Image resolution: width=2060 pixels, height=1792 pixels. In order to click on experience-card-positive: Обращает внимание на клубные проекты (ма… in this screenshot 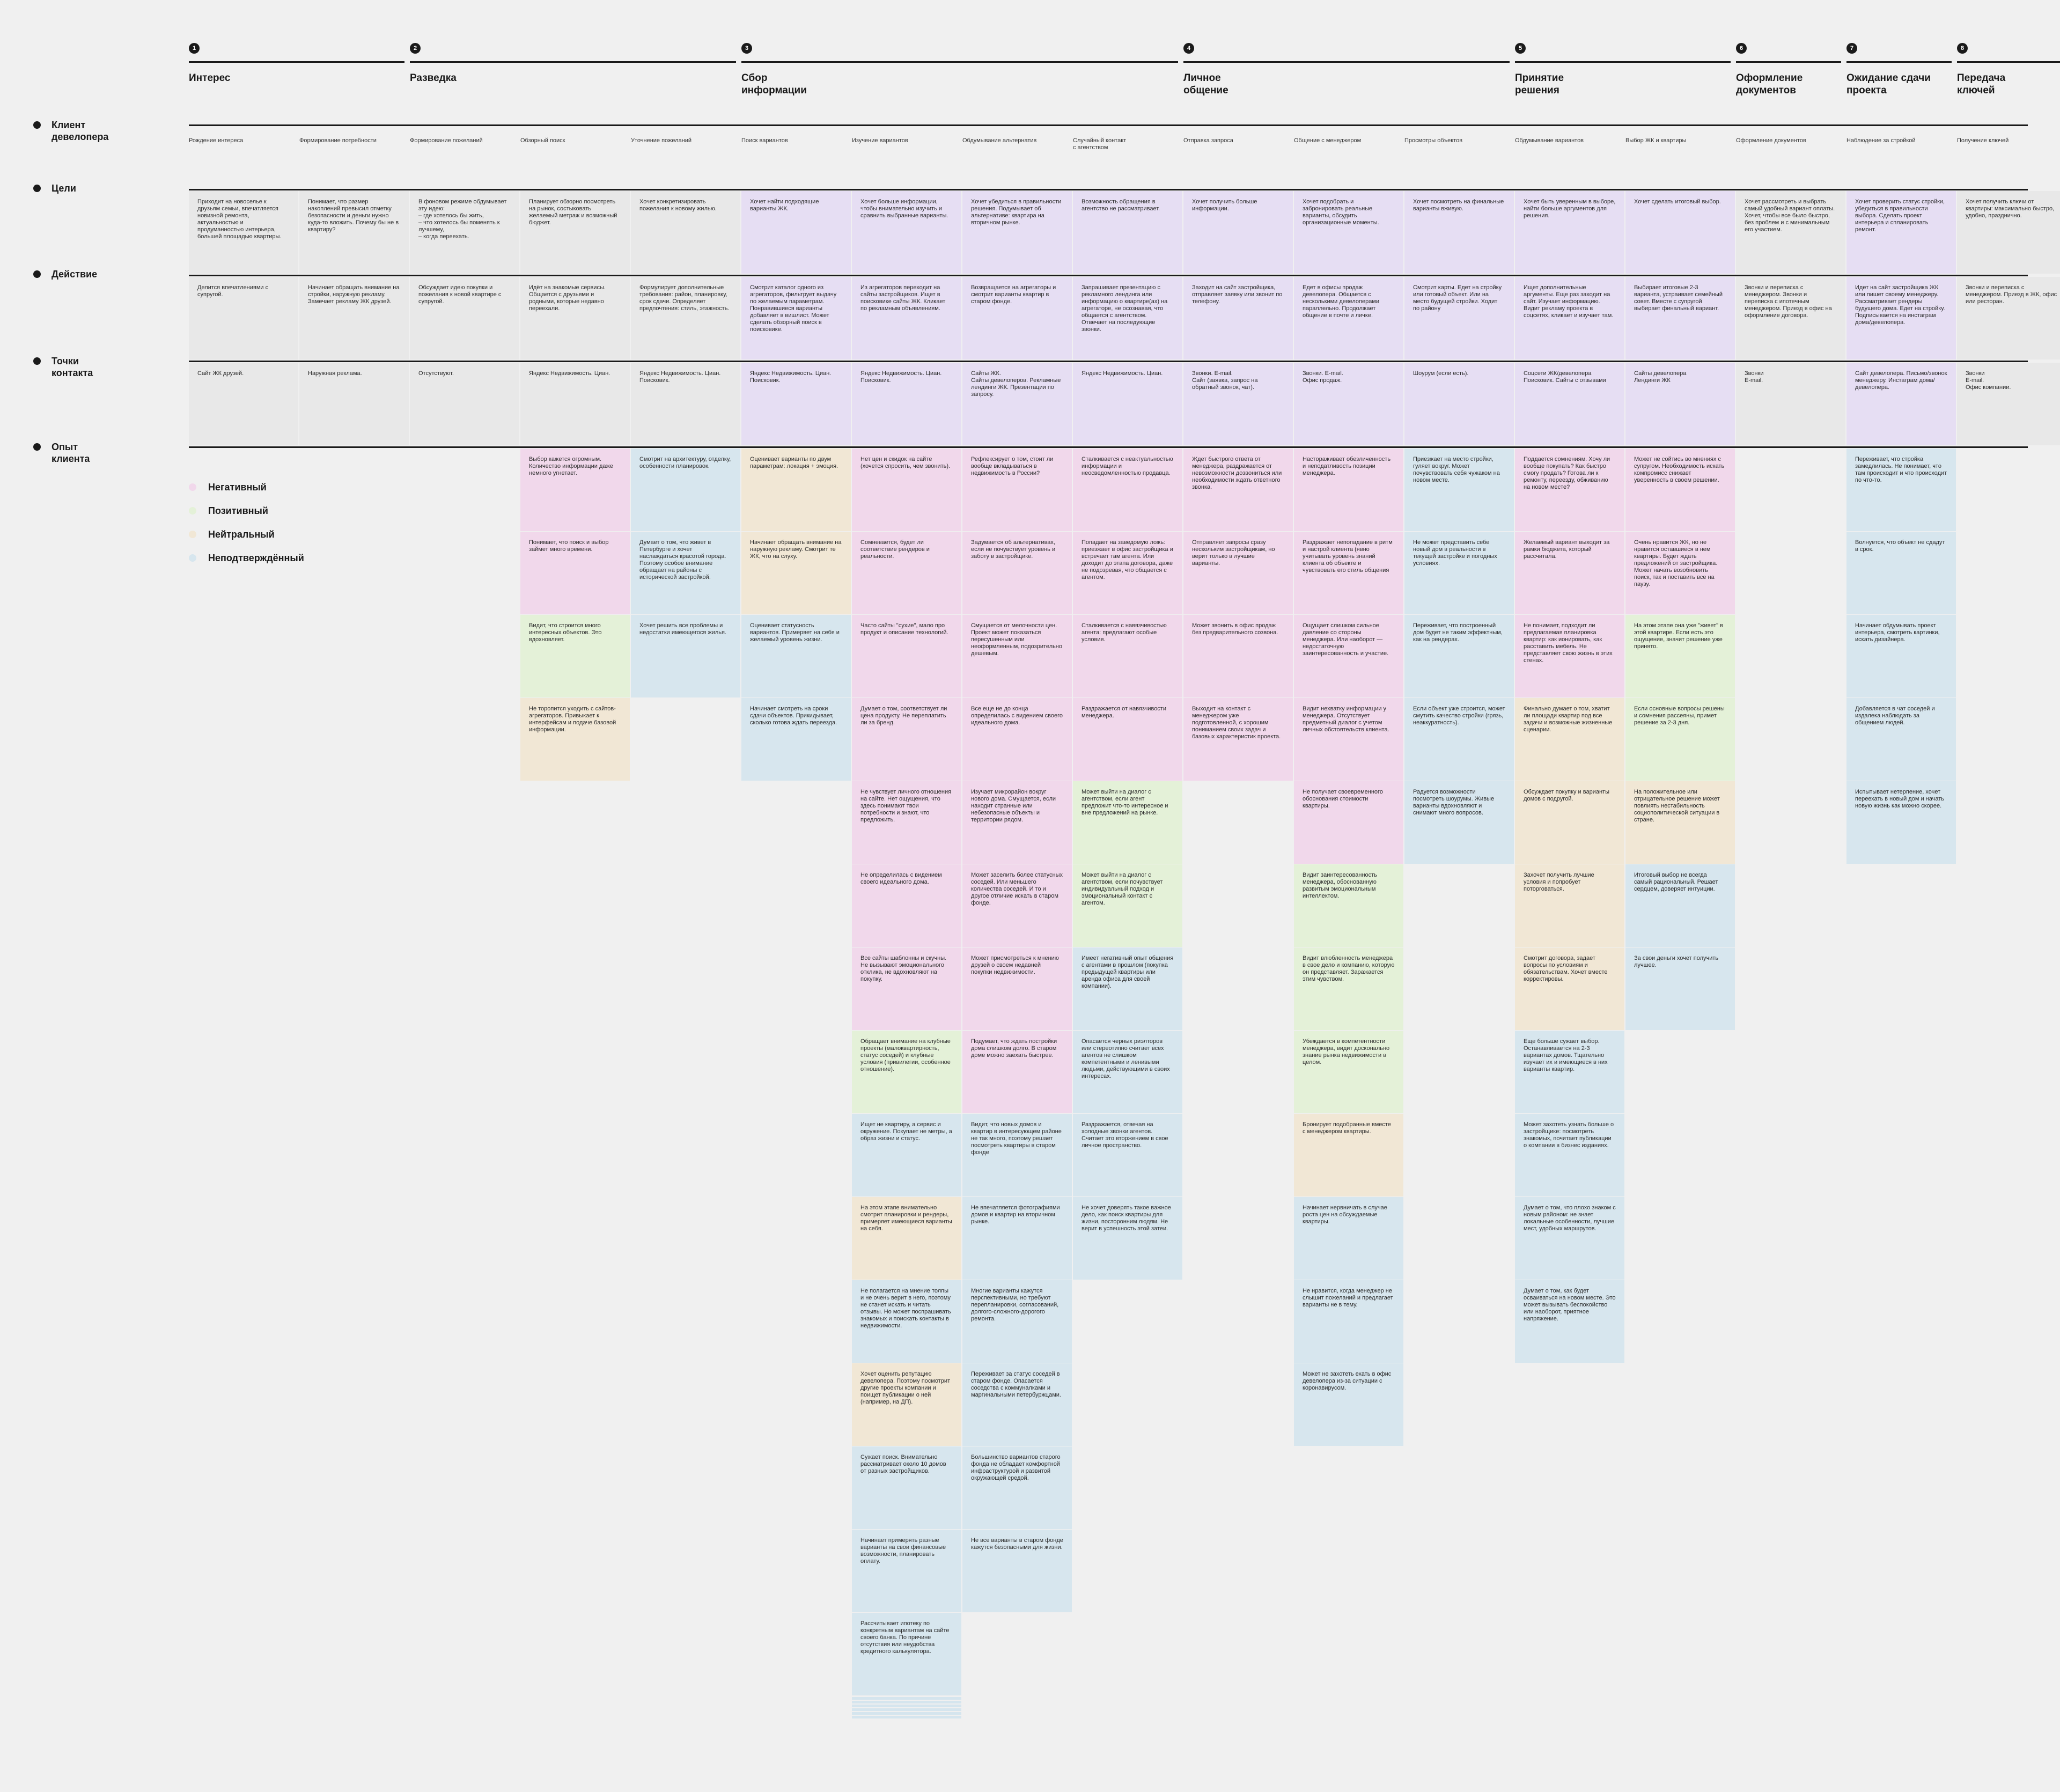, I will do `click(907, 1072)`.